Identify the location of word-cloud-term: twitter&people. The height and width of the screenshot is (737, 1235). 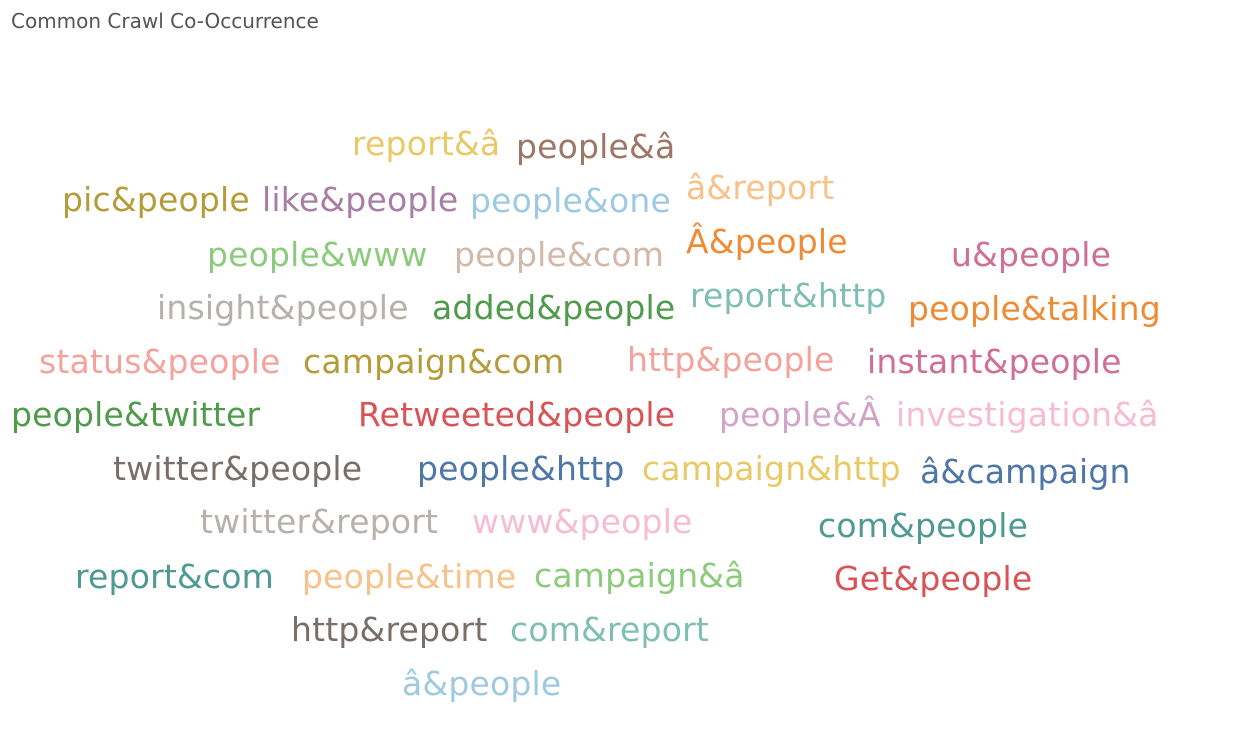
(238, 468).